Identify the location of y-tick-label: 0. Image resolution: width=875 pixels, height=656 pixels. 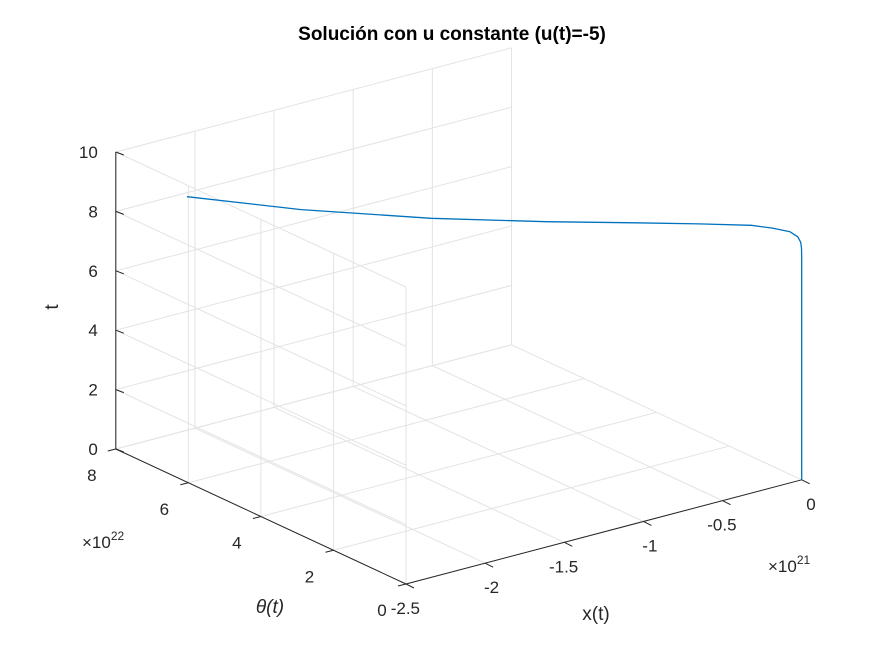
(381, 610).